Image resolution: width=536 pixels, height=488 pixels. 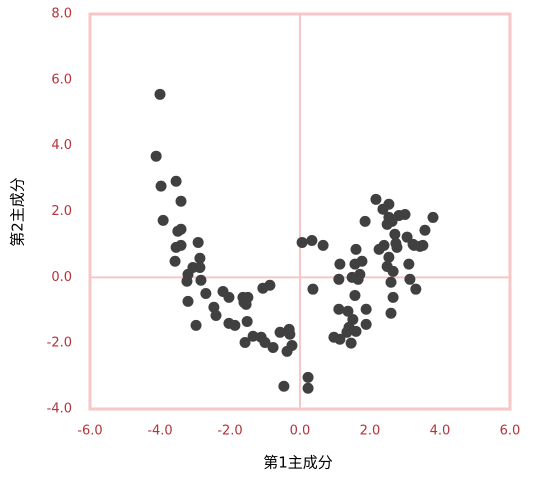 I want to click on y-tick-label: -4.0, so click(x=59, y=409).